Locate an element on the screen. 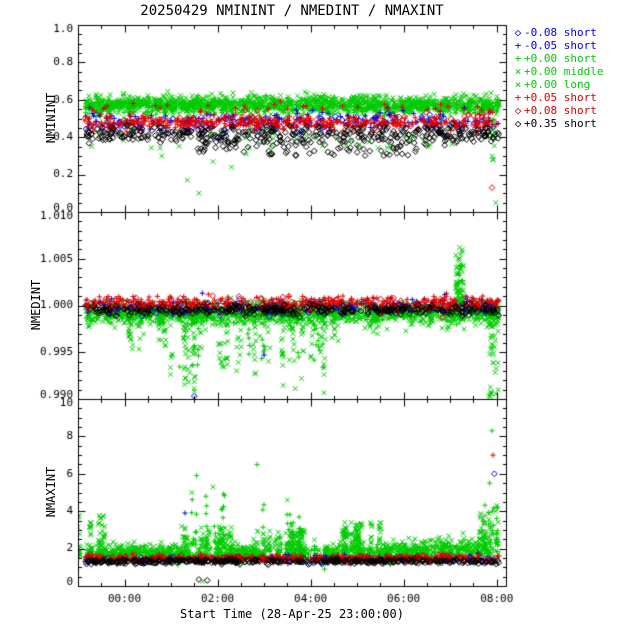  y-axis-label-nminint: NMININT is located at coordinates (51, 118).